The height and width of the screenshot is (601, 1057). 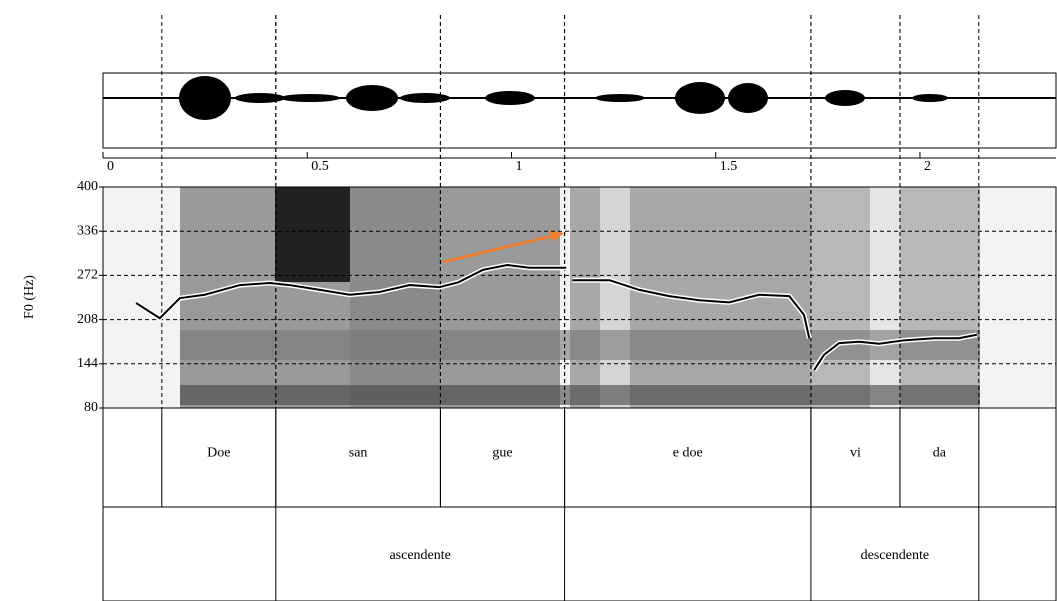 I want to click on y-tick-label: 208, so click(x=87, y=319).